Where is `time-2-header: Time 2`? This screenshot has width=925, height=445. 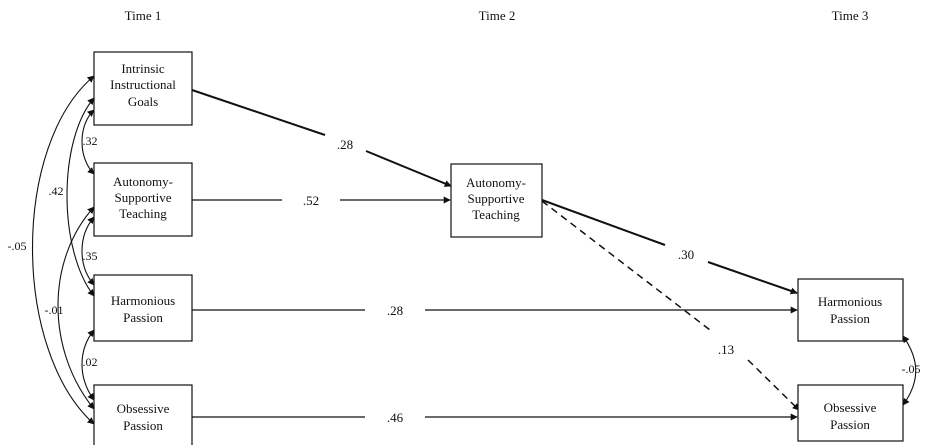
time-2-header: Time 2 is located at coordinates (497, 15).